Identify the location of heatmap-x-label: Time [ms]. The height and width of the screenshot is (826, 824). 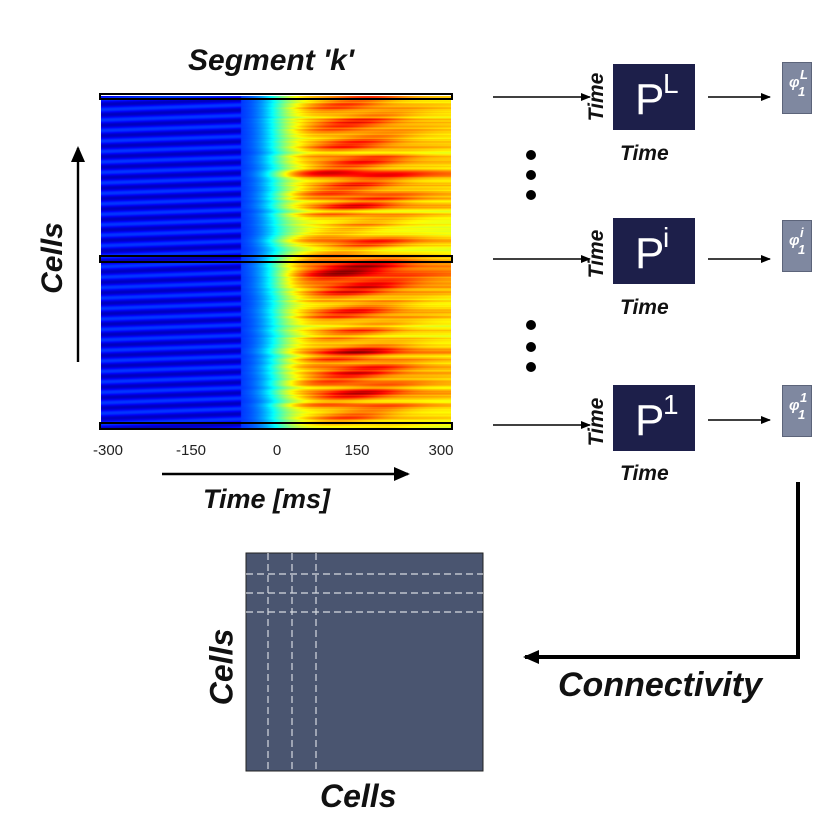
(267, 499).